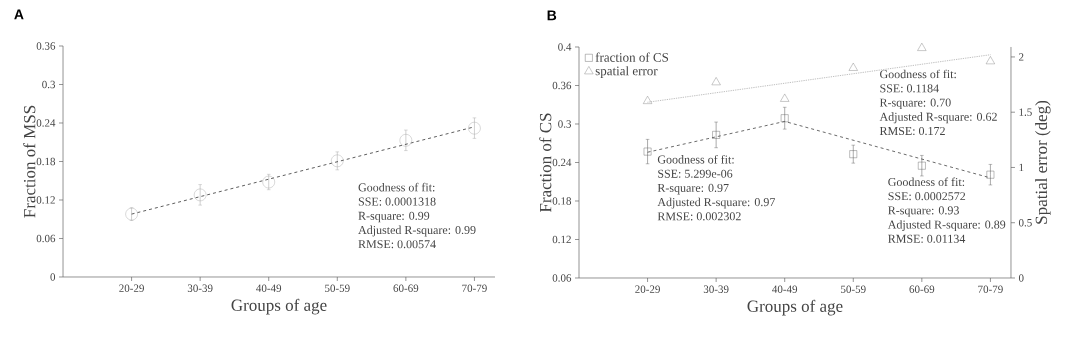 Image resolution: width=1080 pixels, height=340 pixels. What do you see at coordinates (397, 201) in the screenshot?
I see `annotation: SSE: 0.0001318` at bounding box center [397, 201].